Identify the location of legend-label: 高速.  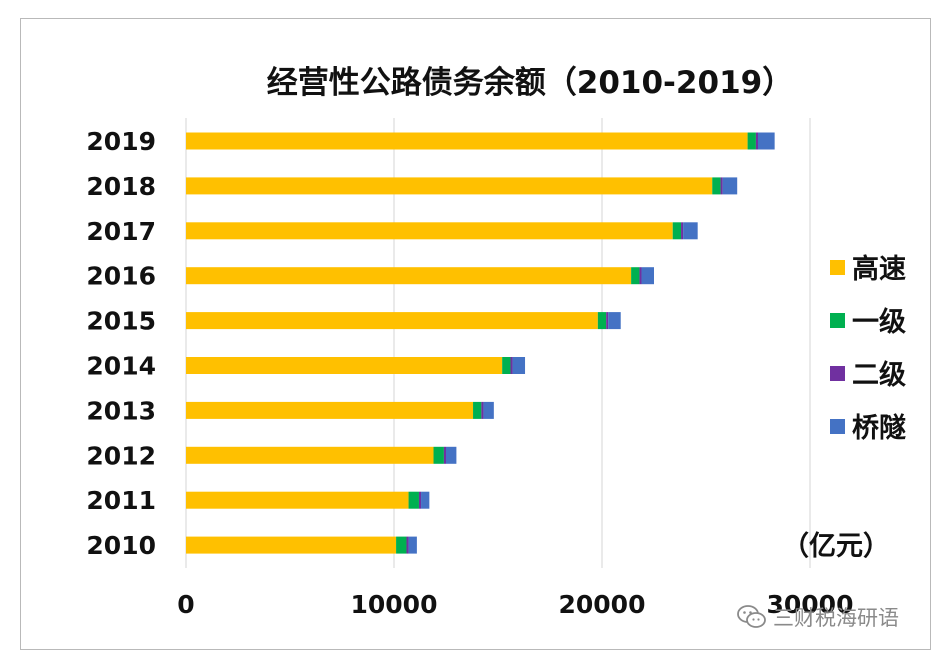
(879, 269).